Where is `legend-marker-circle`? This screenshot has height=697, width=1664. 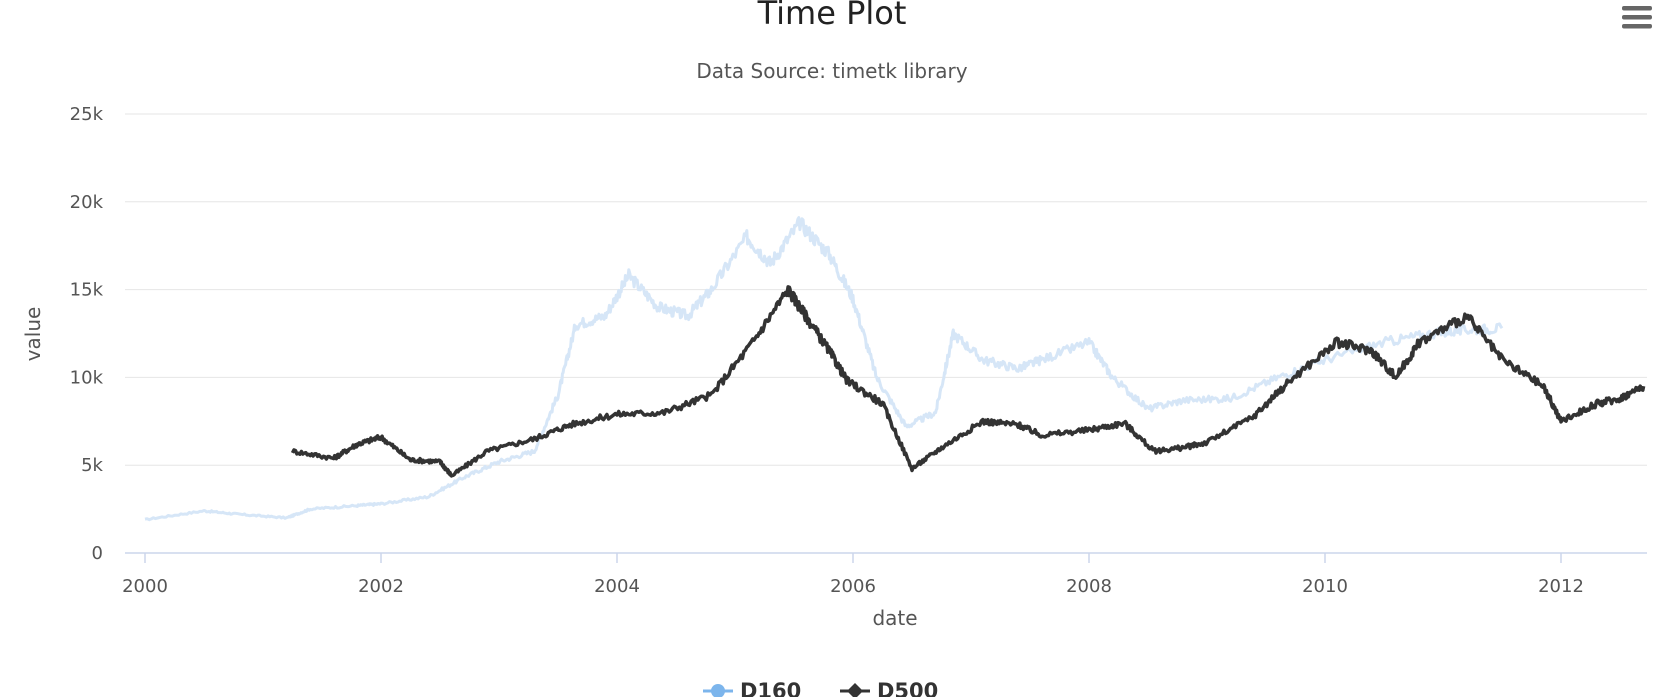 legend-marker-circle is located at coordinates (718, 690).